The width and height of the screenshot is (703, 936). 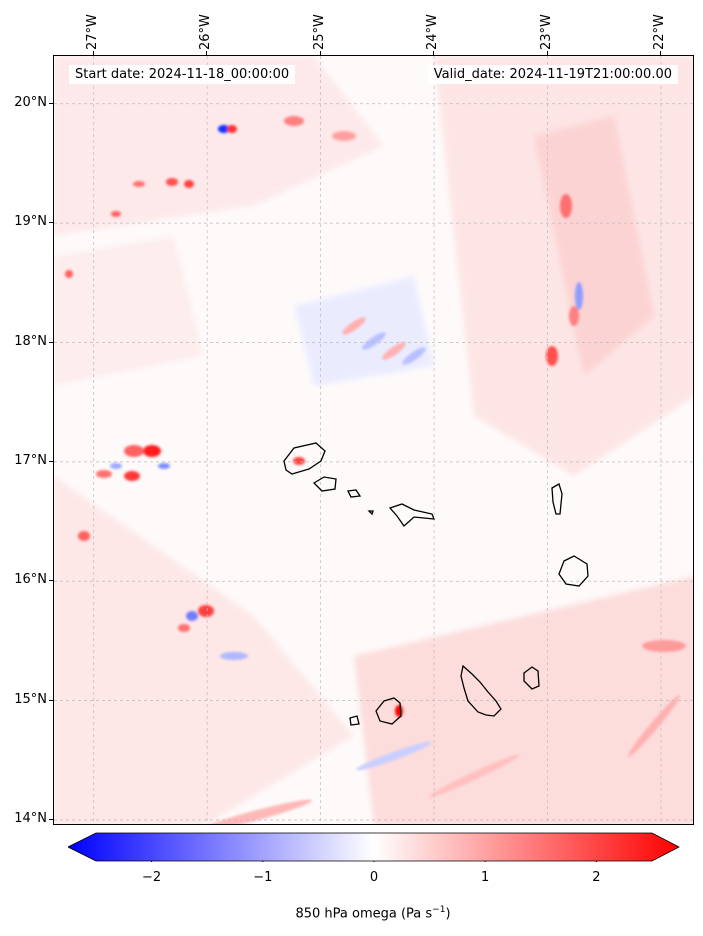 I want to click on island-raso, so click(x=370, y=513).